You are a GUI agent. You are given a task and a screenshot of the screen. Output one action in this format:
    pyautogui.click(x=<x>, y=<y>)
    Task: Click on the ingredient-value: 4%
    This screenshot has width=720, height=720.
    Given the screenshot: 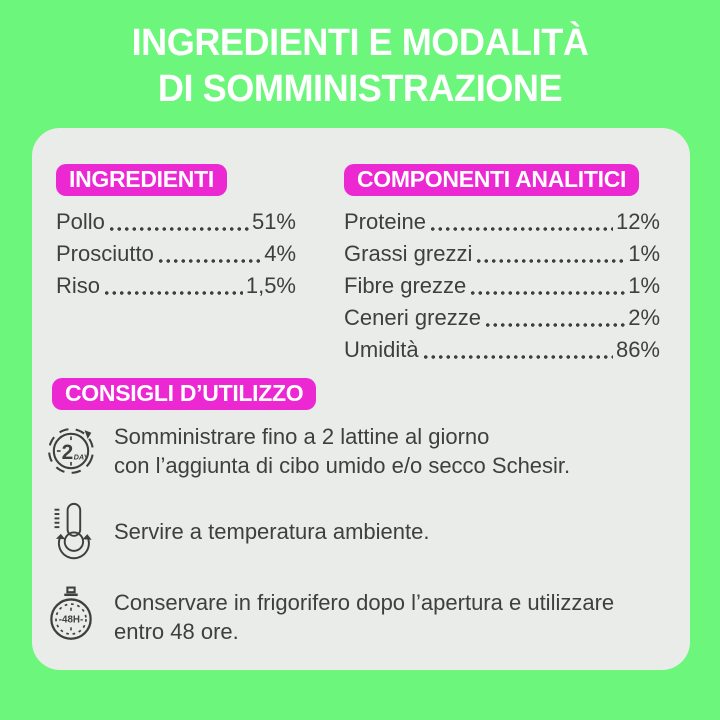 What is the action you would take?
    pyautogui.click(x=280, y=253)
    